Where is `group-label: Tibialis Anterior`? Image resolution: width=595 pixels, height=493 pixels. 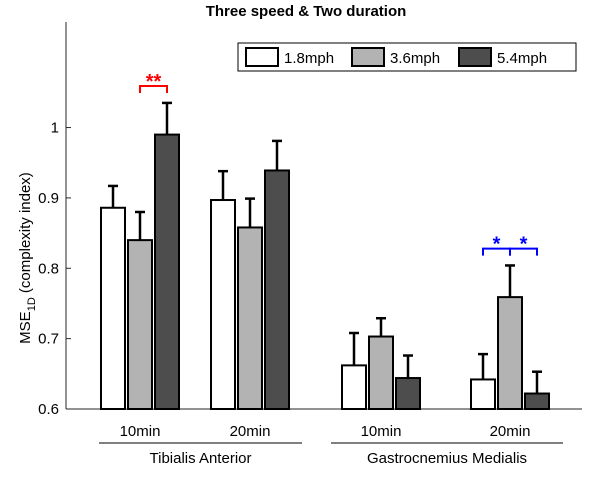
group-label: Tibialis Anterior is located at coordinates (201, 458).